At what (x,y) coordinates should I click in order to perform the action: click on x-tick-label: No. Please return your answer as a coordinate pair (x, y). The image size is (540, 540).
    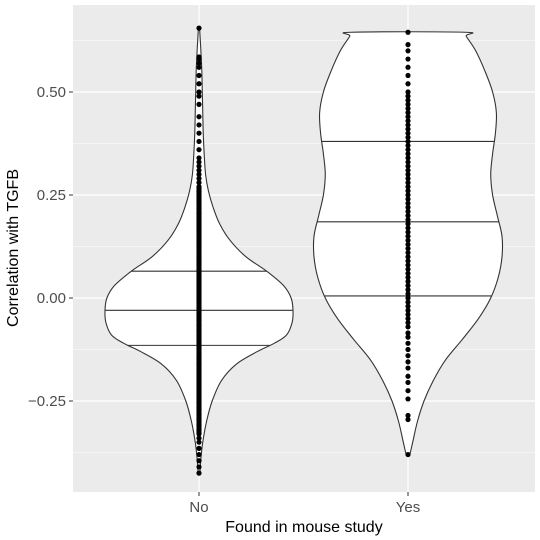
    Looking at the image, I should click on (198, 507).